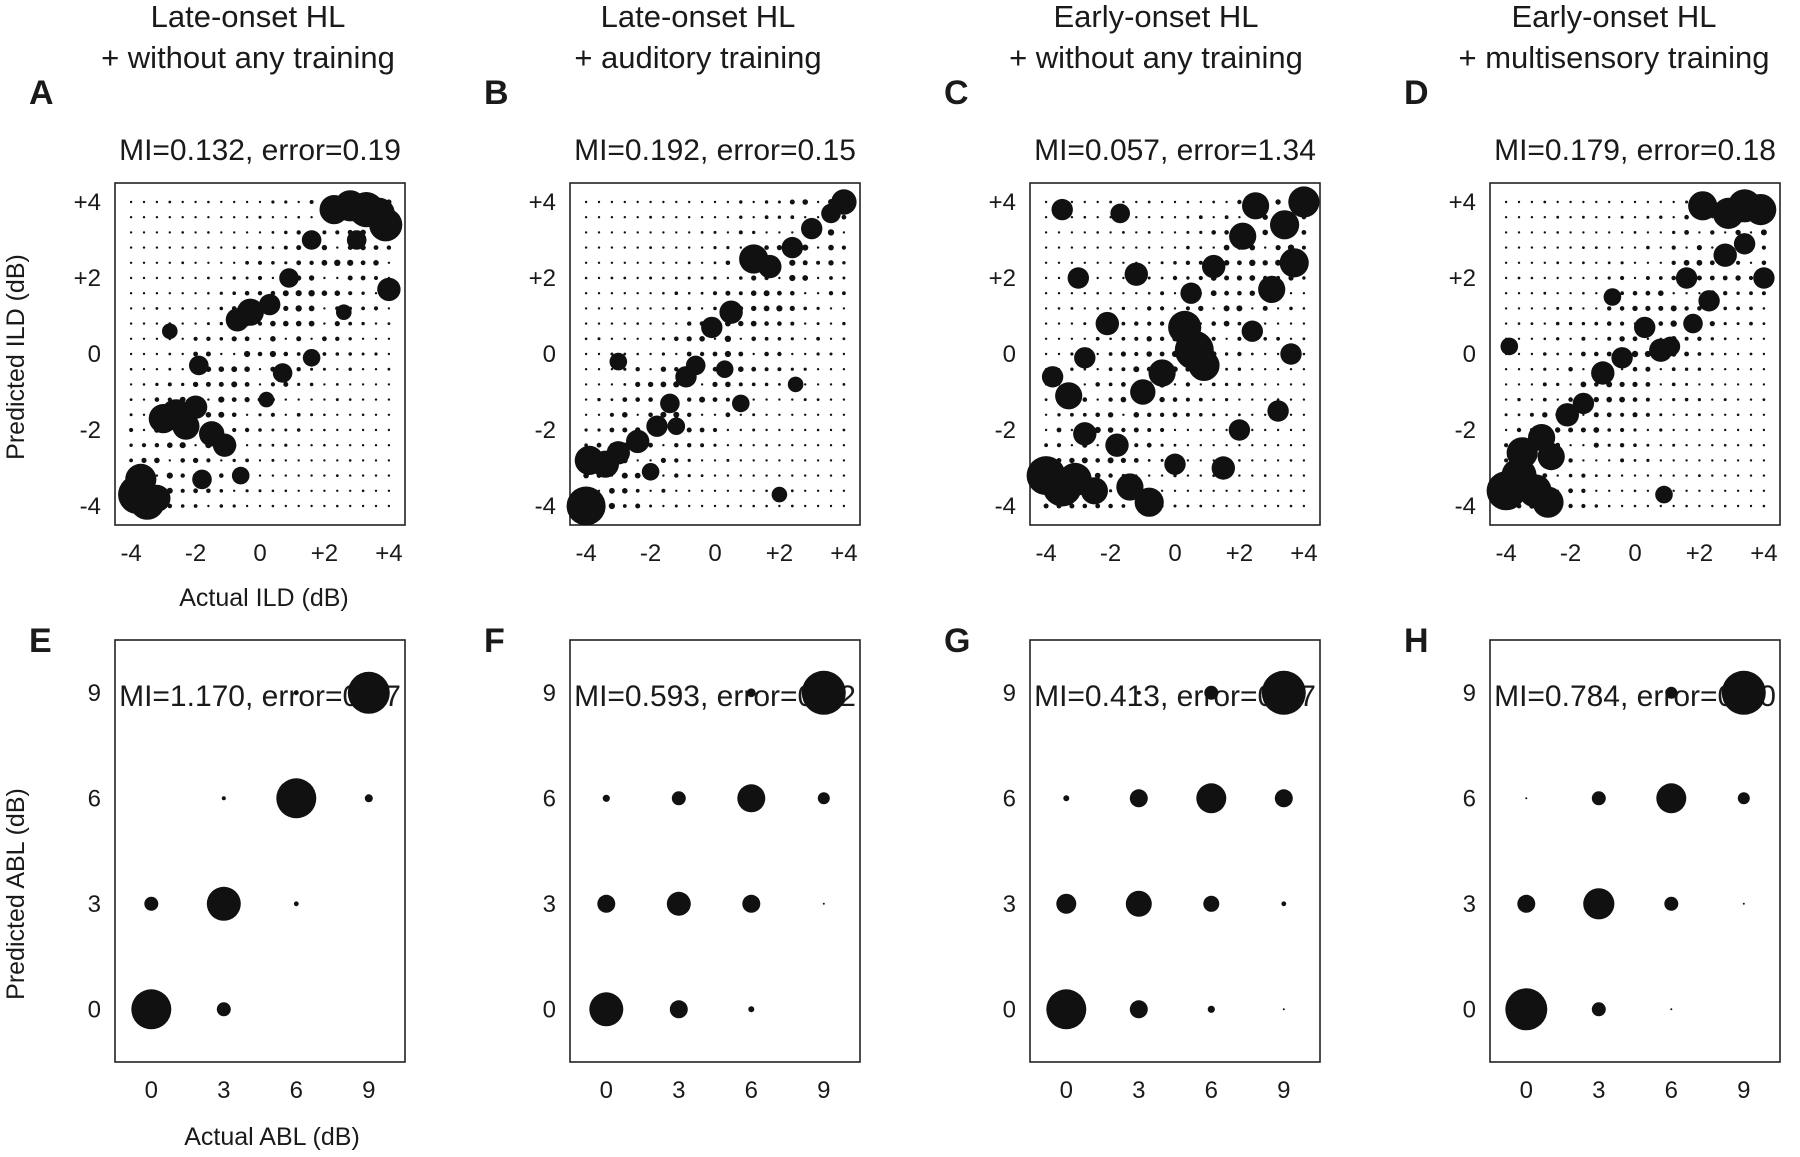  Describe the element at coordinates (1699, 553) in the screenshot. I see `panel-d-x-tick-label: +2` at that location.